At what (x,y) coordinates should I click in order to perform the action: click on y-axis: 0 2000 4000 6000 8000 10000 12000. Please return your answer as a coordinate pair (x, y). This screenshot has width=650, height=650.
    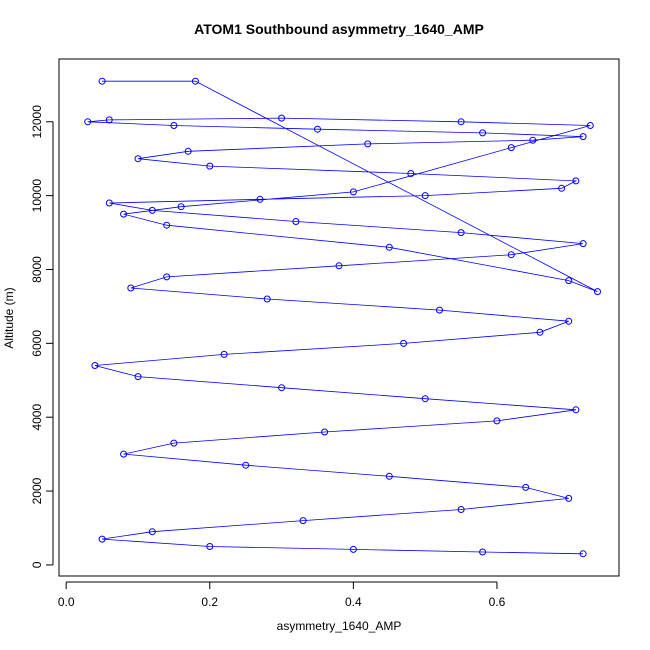
    Looking at the image, I should click on (42, 336).